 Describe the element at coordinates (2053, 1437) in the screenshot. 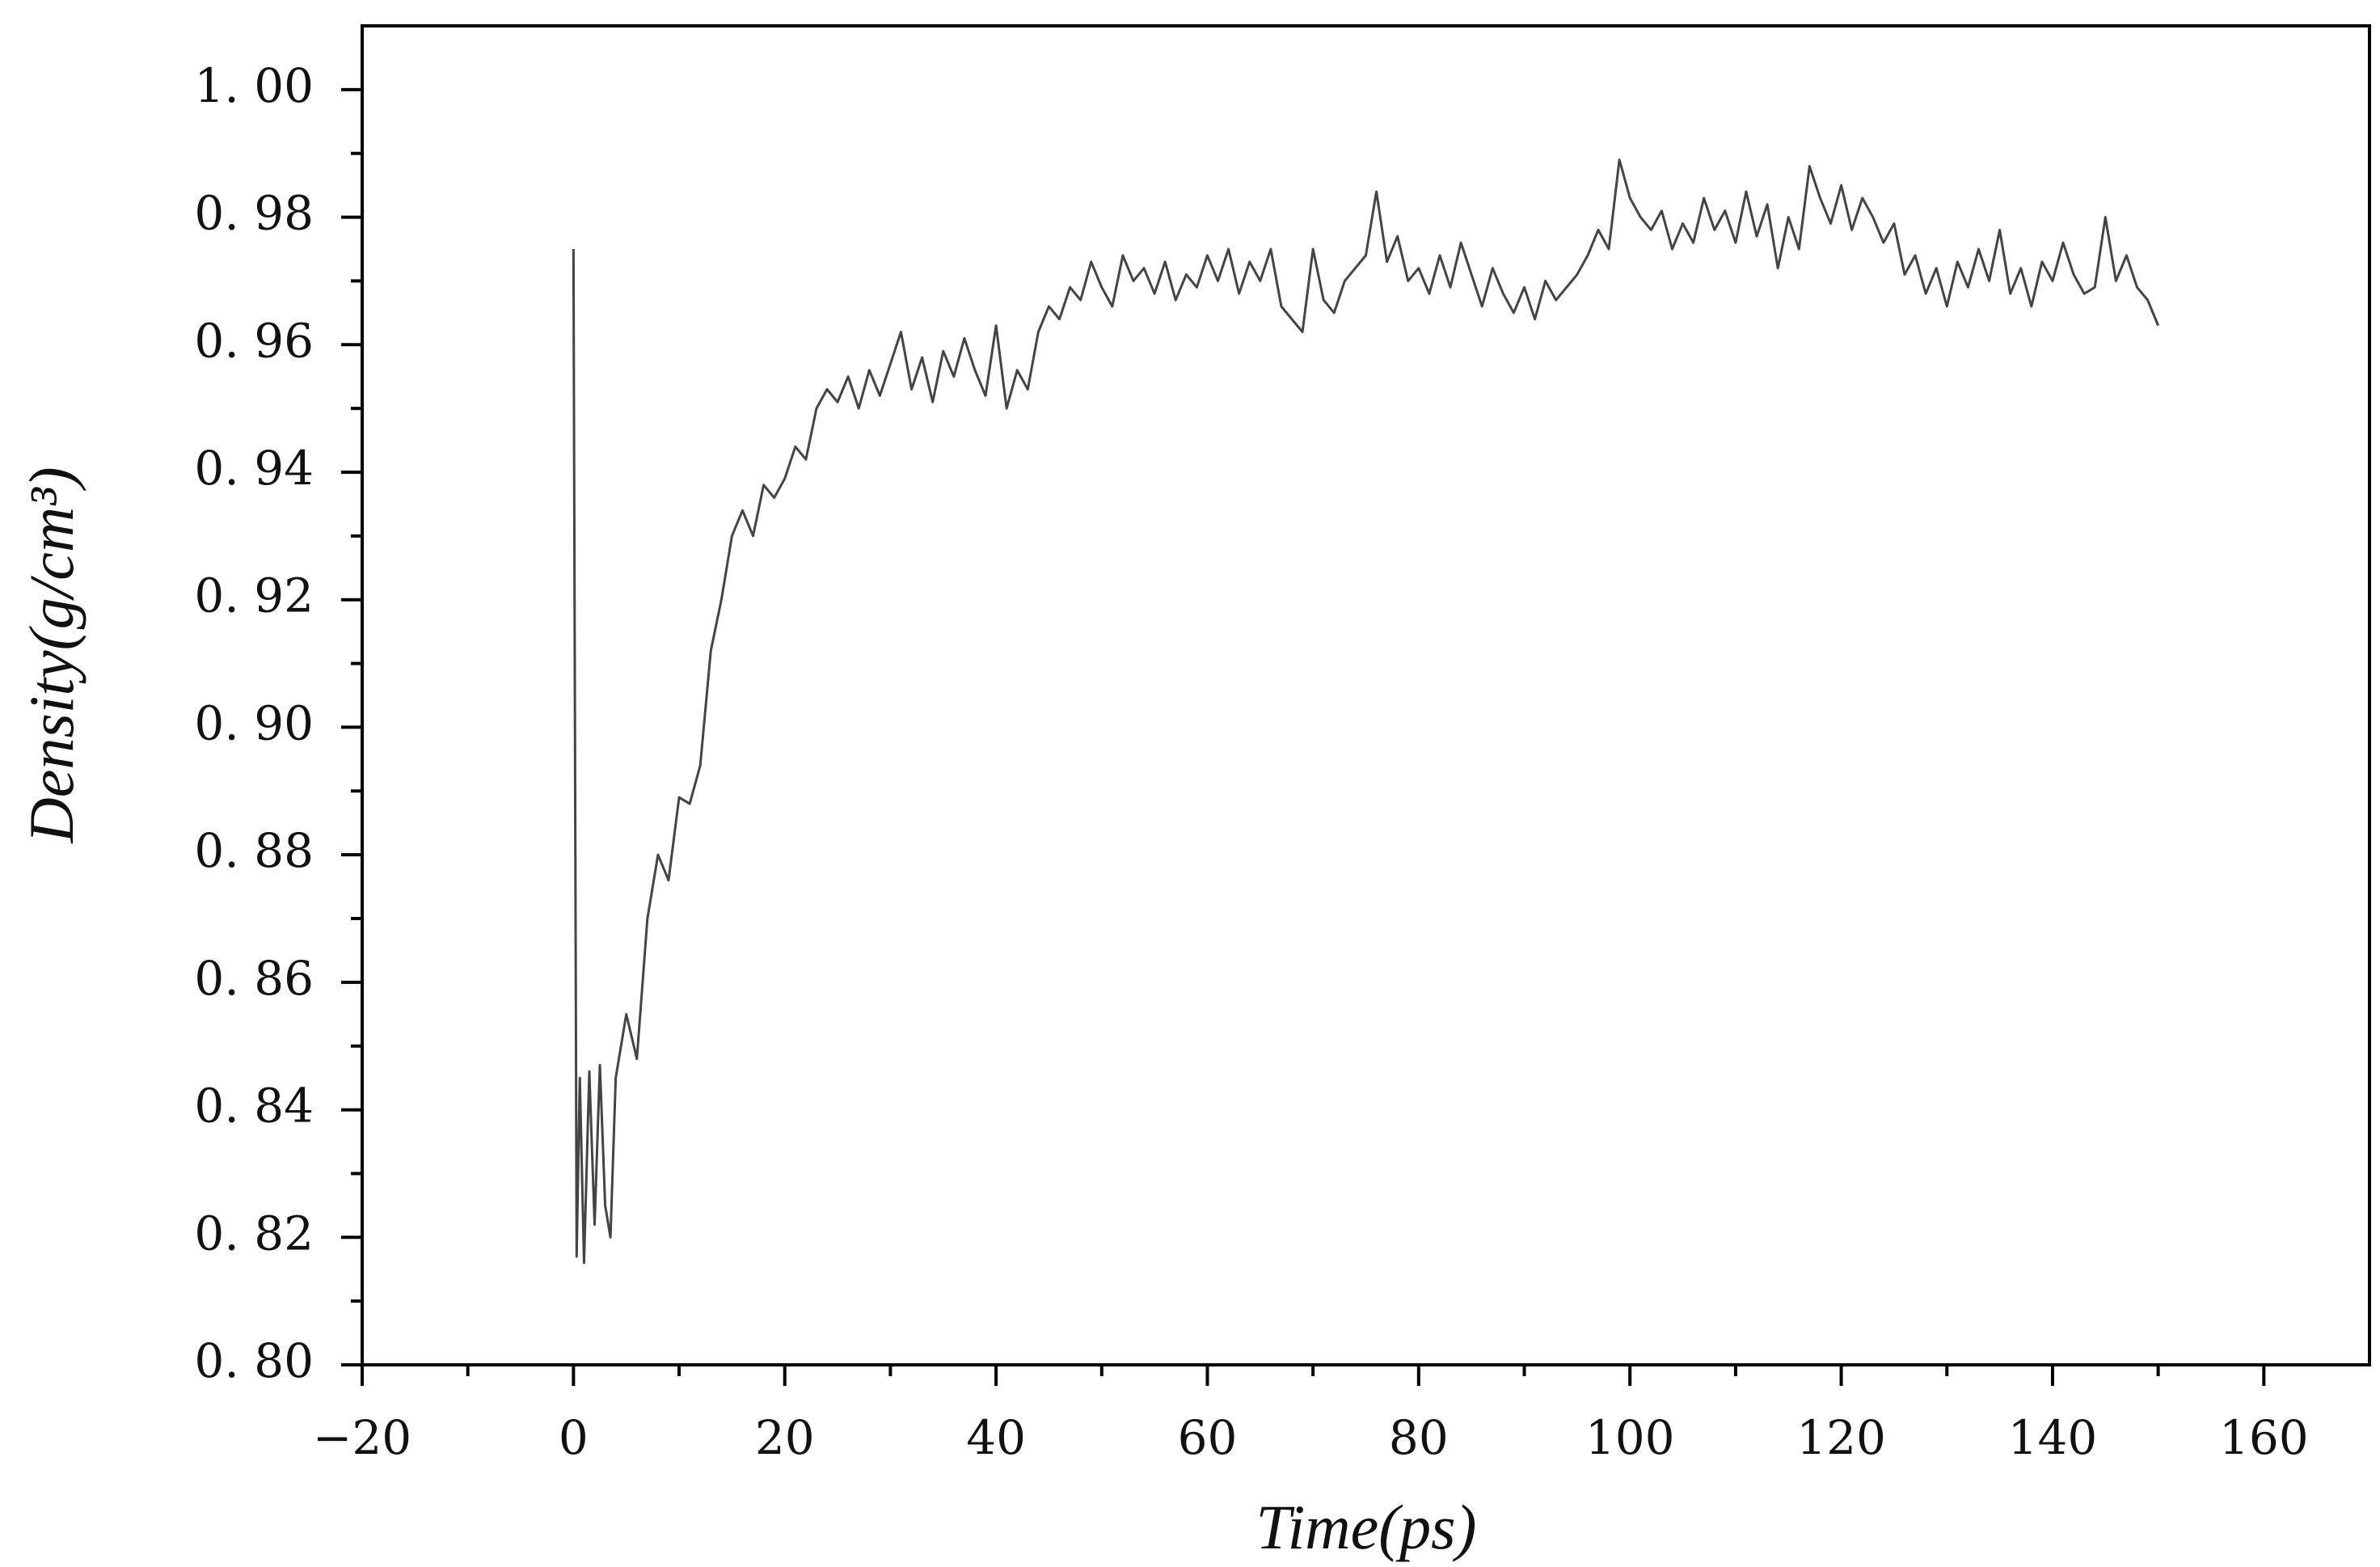

I see `x-tick-label: 140` at that location.